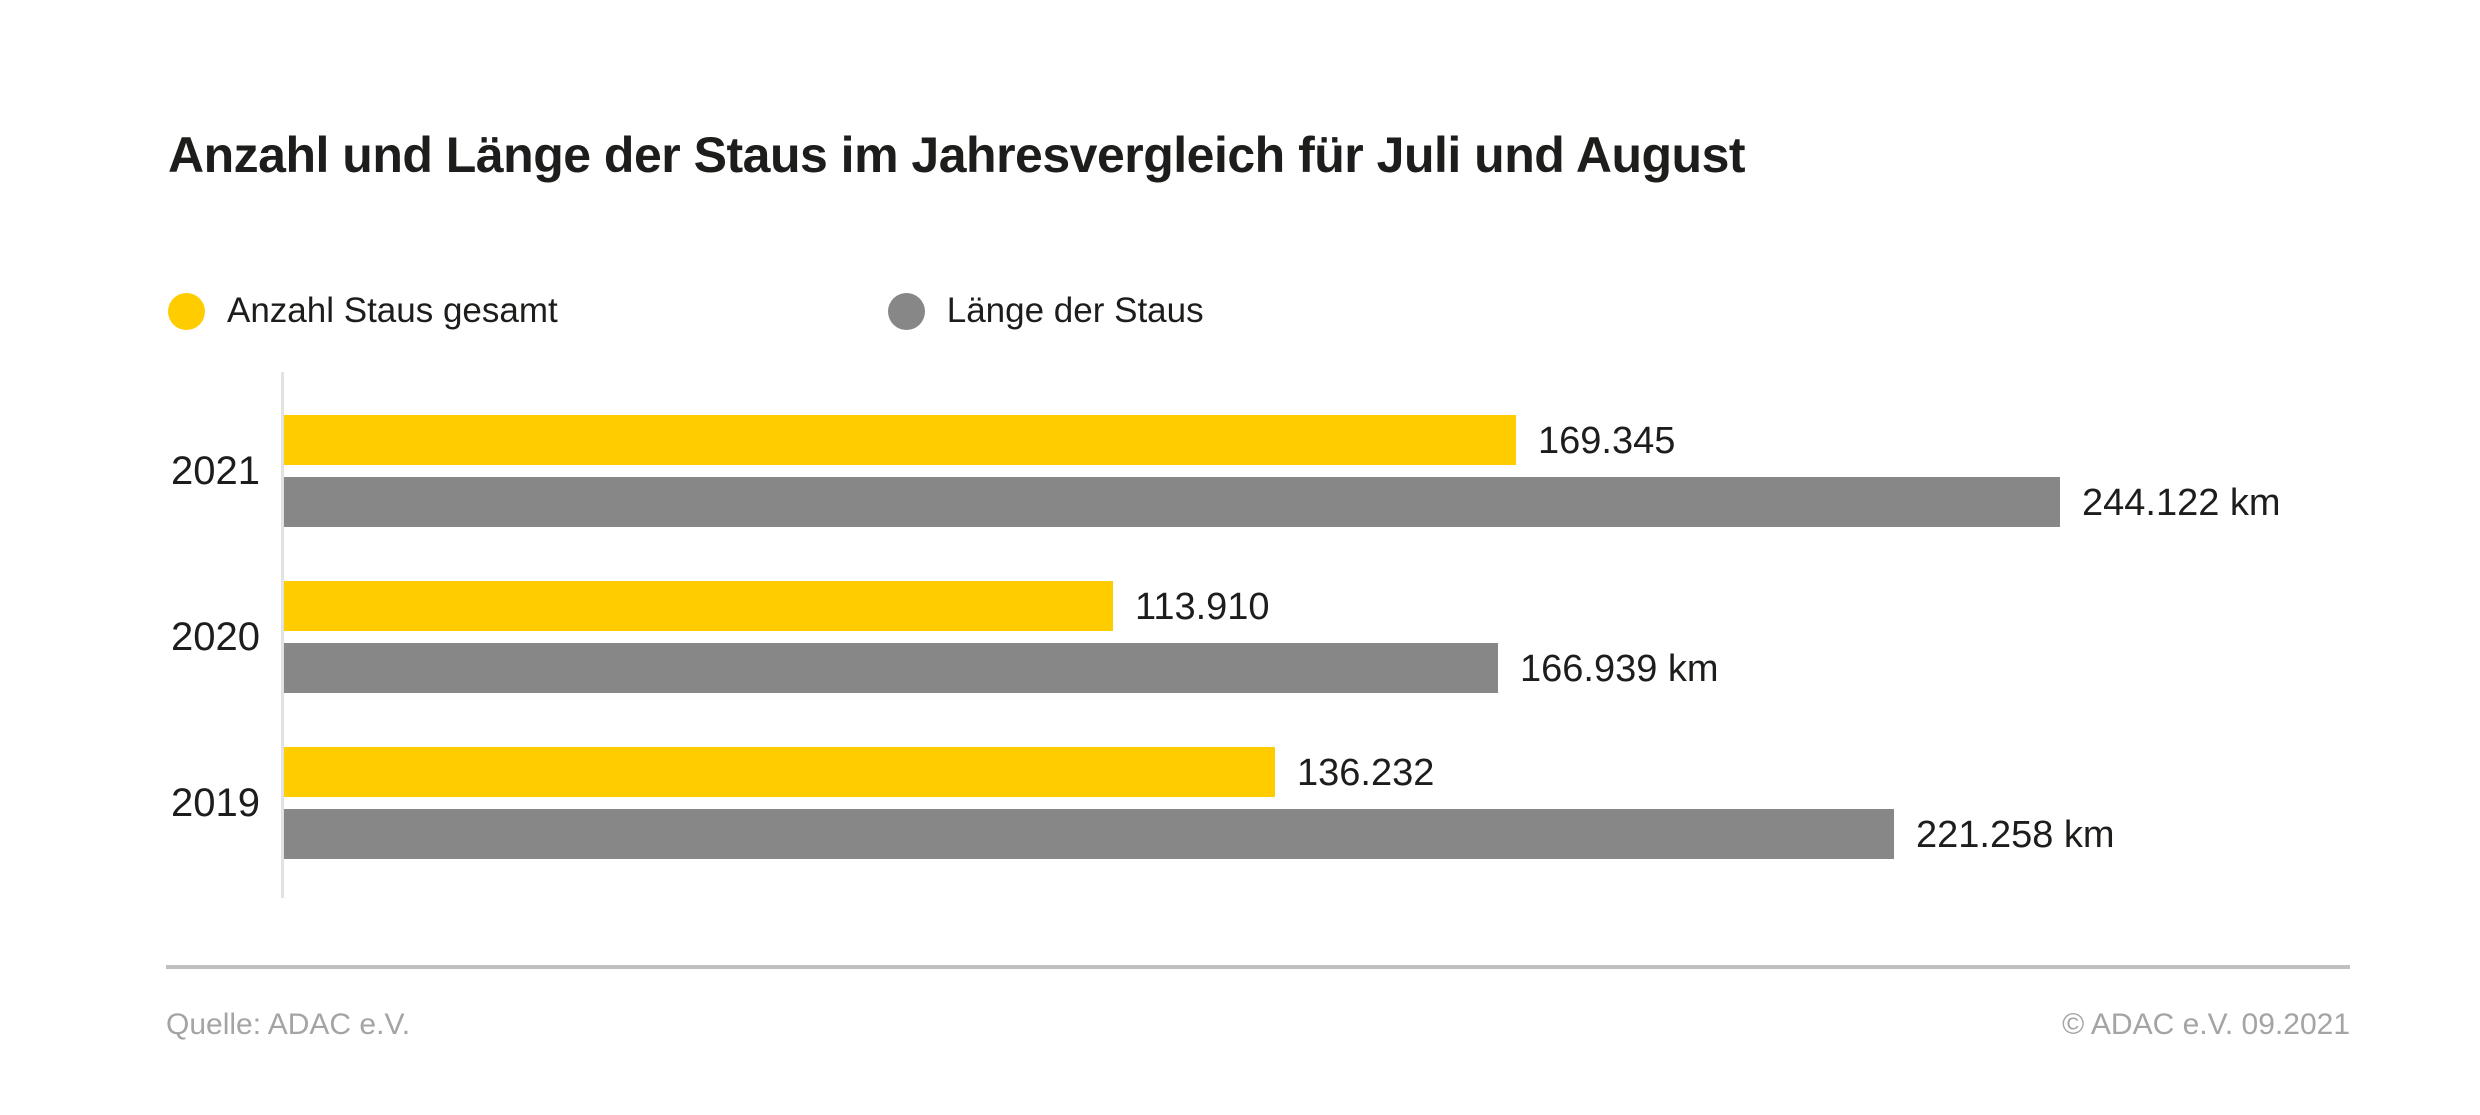 The image size is (2480, 1115). I want to click on legend-dot-yellow-icon, so click(186, 311).